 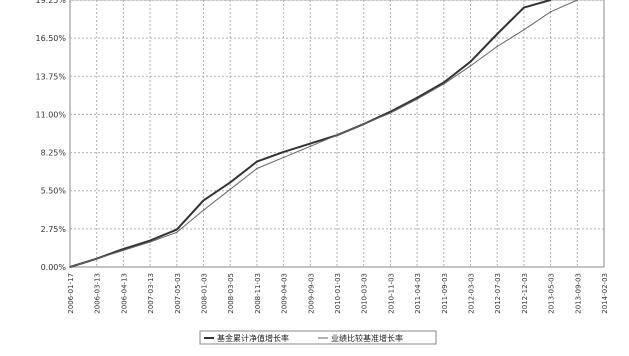 What do you see at coordinates (318, 337) in the screenshot?
I see `legend: 基金累计净值增长率 业绩比较基准增长率` at bounding box center [318, 337].